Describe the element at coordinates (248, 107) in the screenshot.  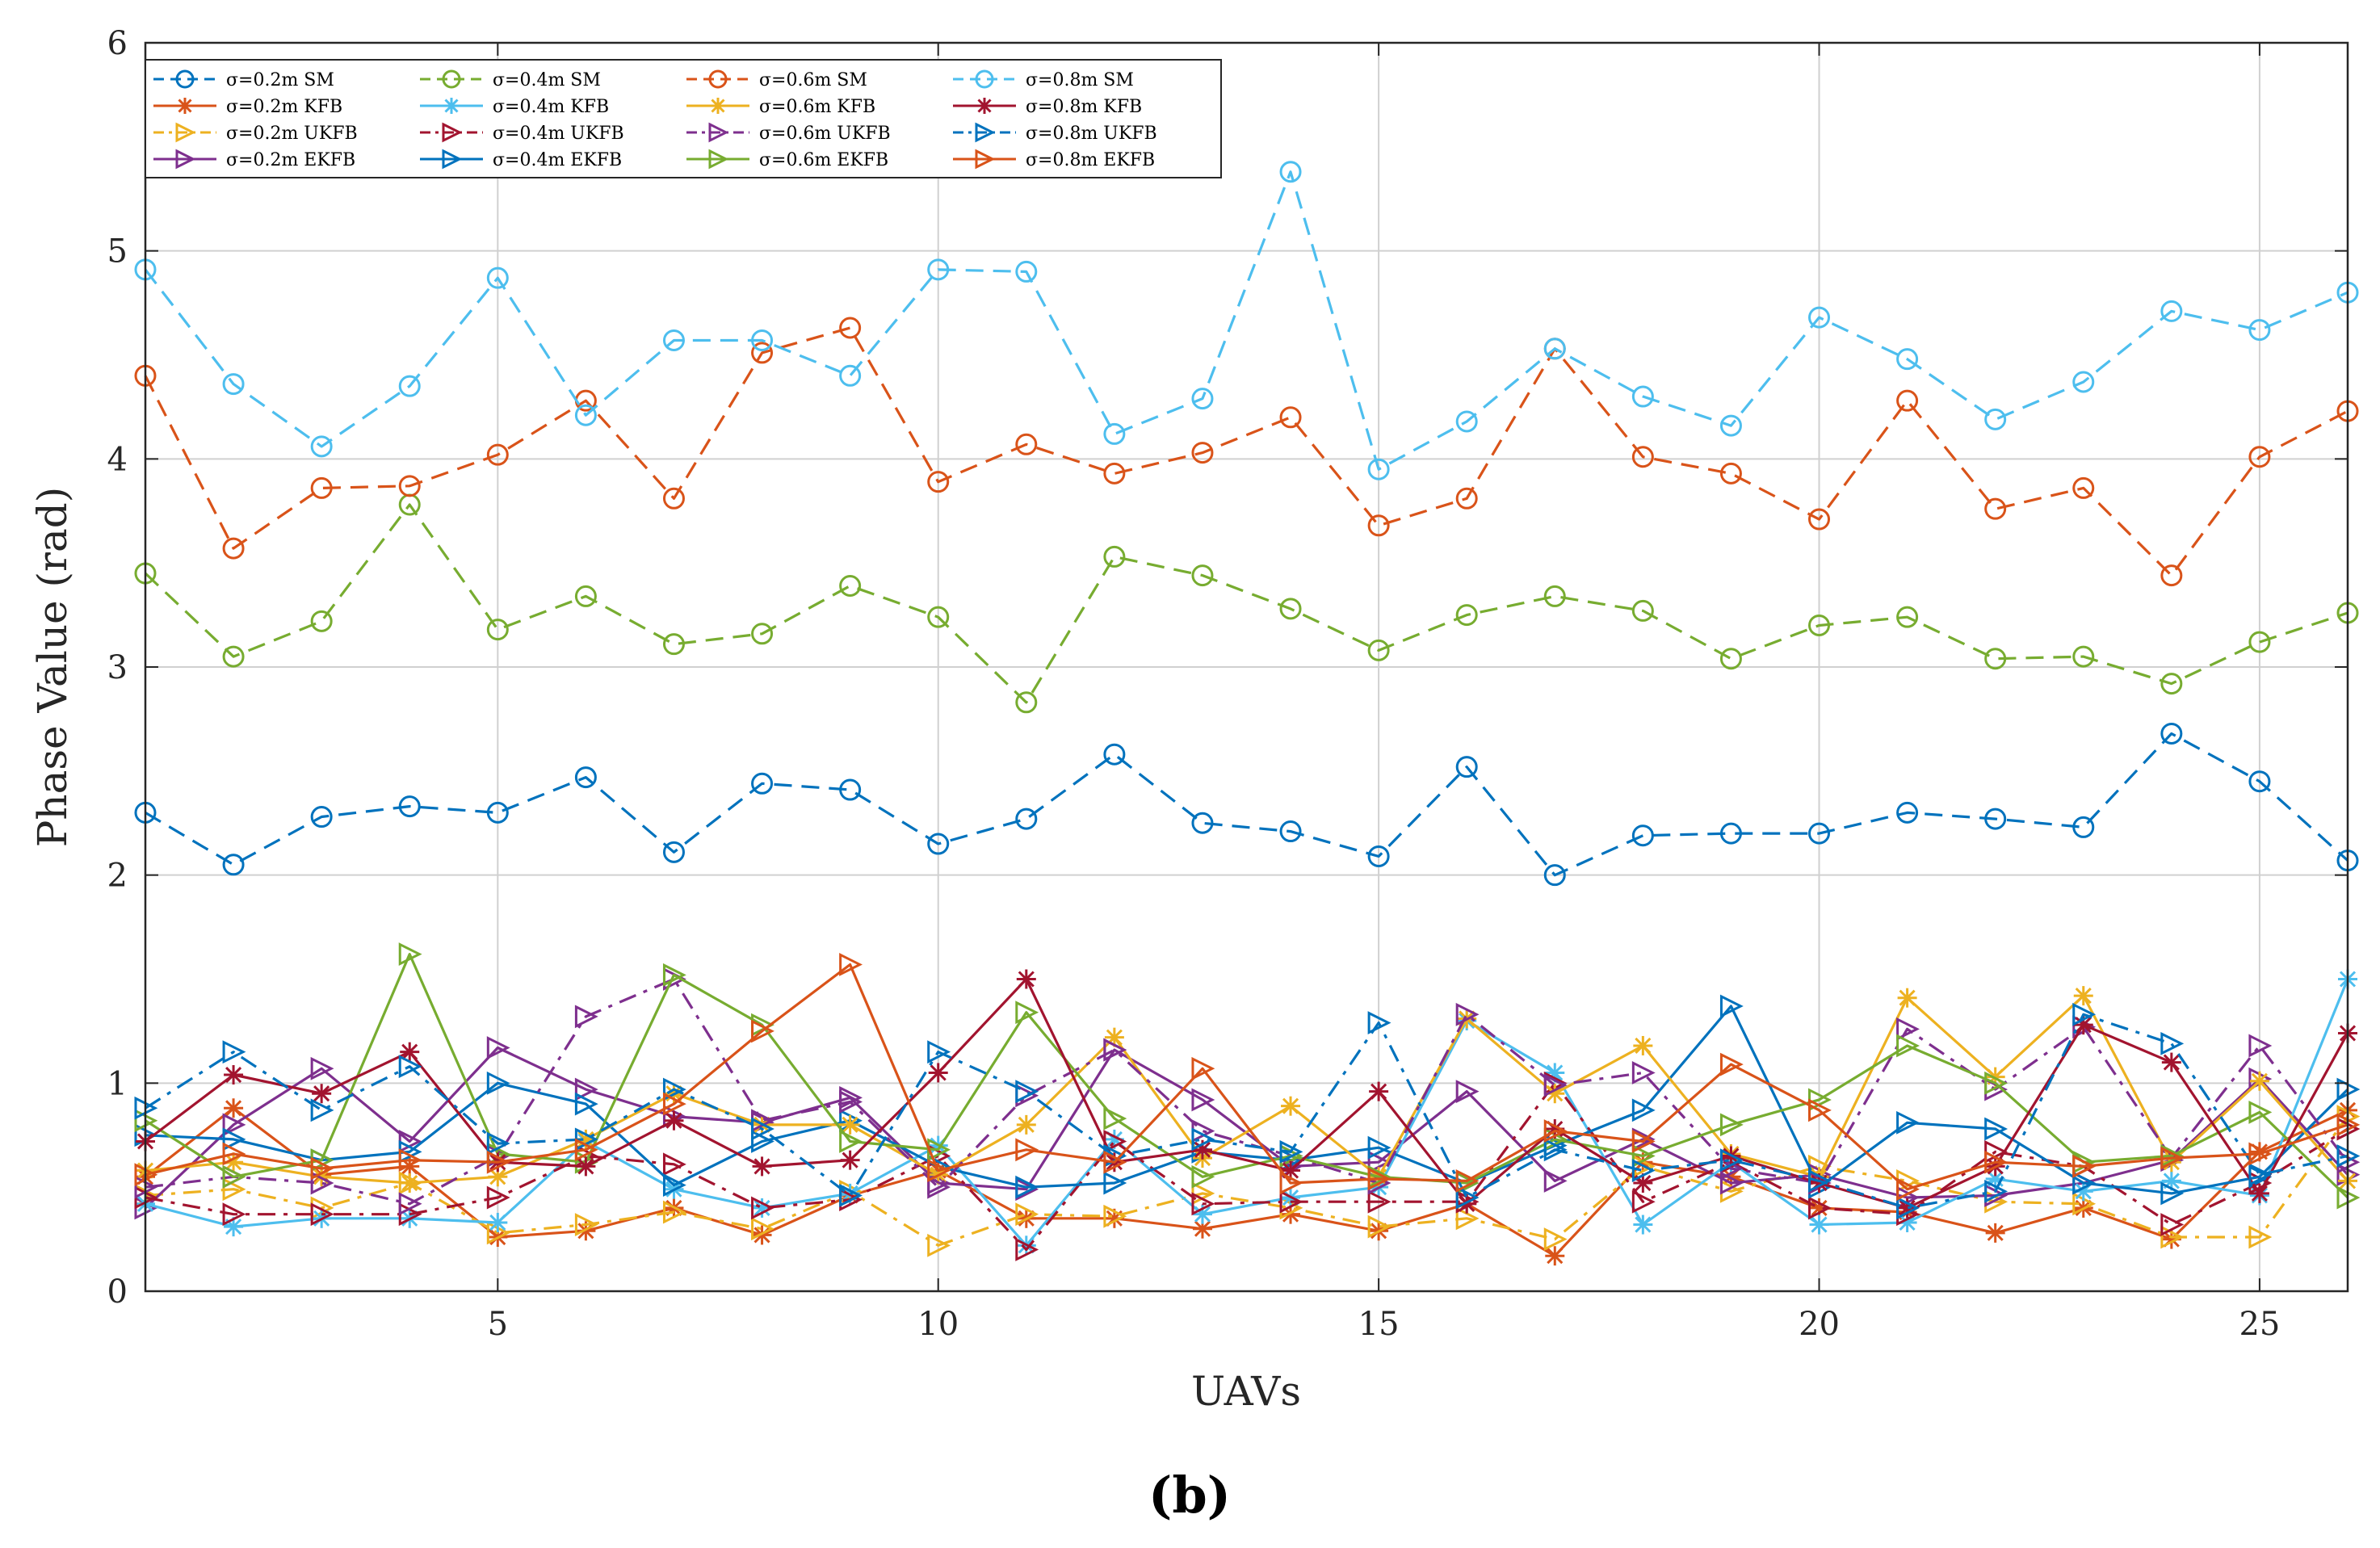
I see `legend-entry: σ=0.2m KFB` at that location.